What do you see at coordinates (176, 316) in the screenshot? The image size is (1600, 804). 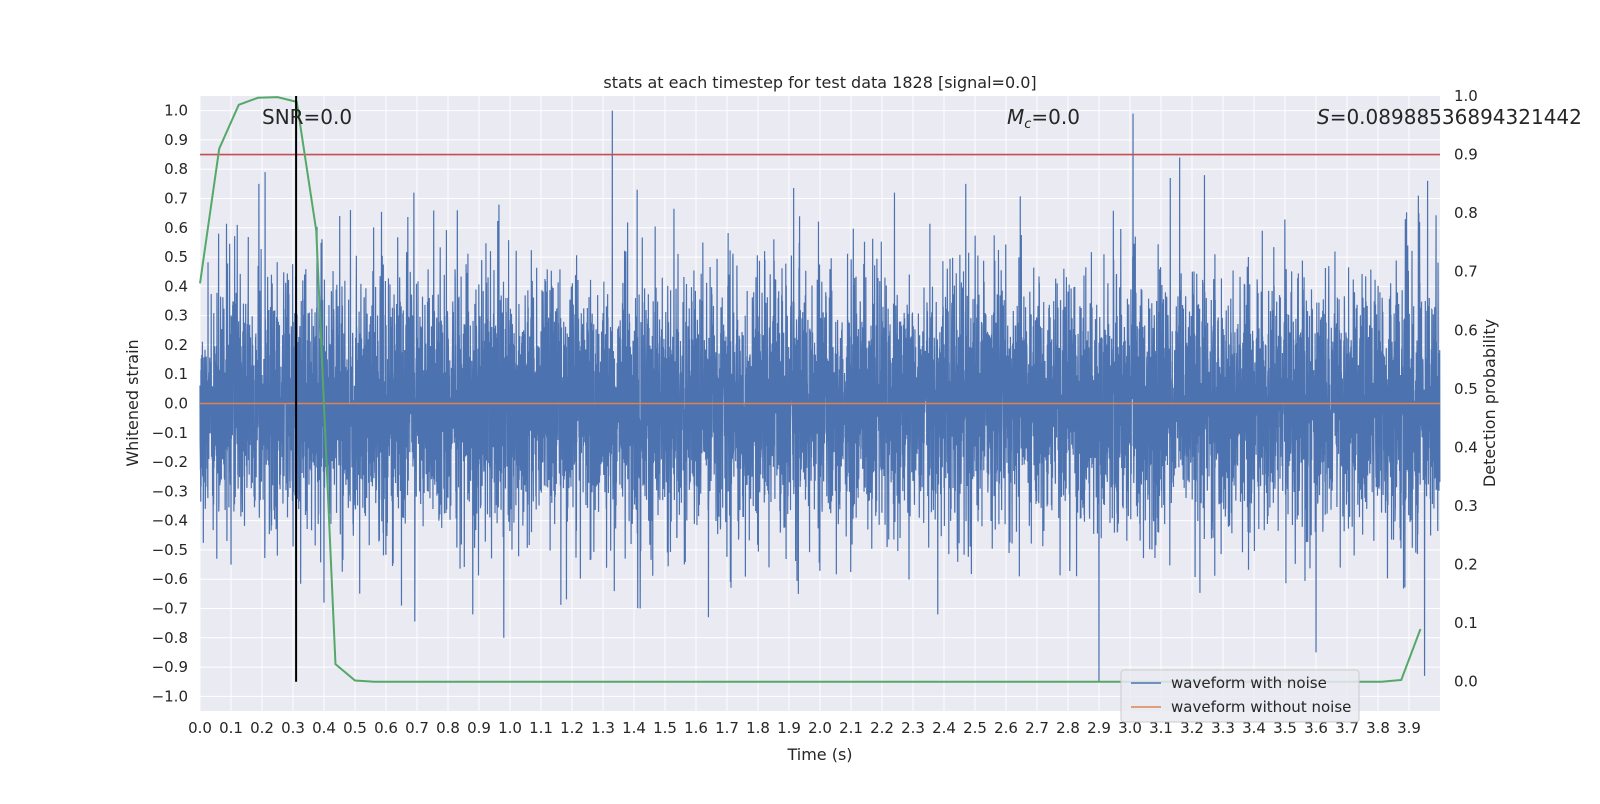 I see `y-tick-label-left: 0.3` at bounding box center [176, 316].